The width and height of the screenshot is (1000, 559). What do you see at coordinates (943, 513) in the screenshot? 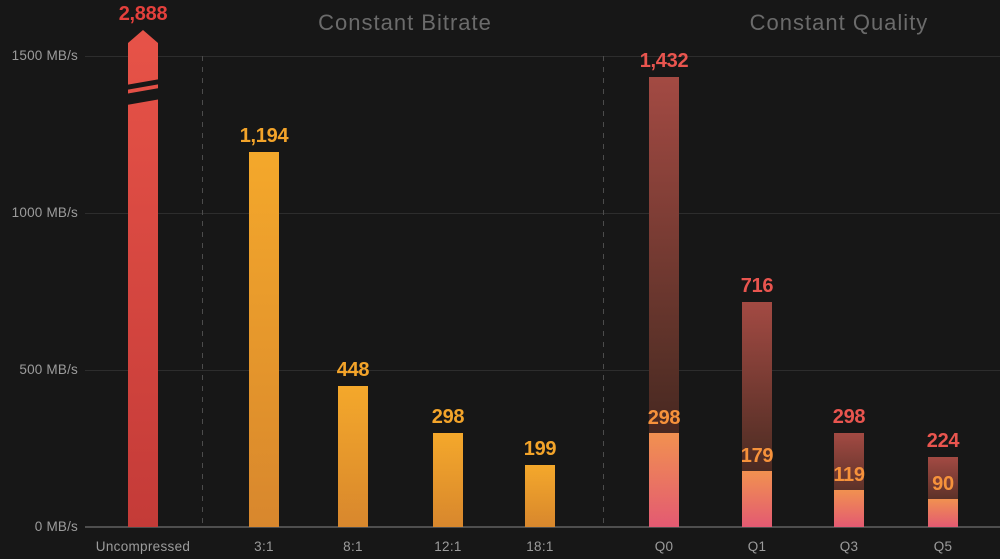
I see `bar-q5-inner-segment` at bounding box center [943, 513].